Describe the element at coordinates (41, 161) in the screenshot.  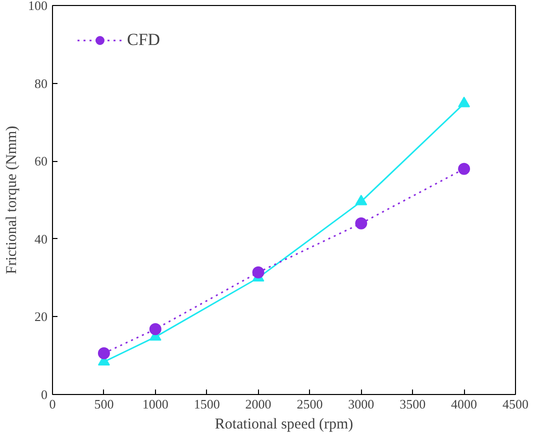
I see `y-tick-label: 60` at that location.